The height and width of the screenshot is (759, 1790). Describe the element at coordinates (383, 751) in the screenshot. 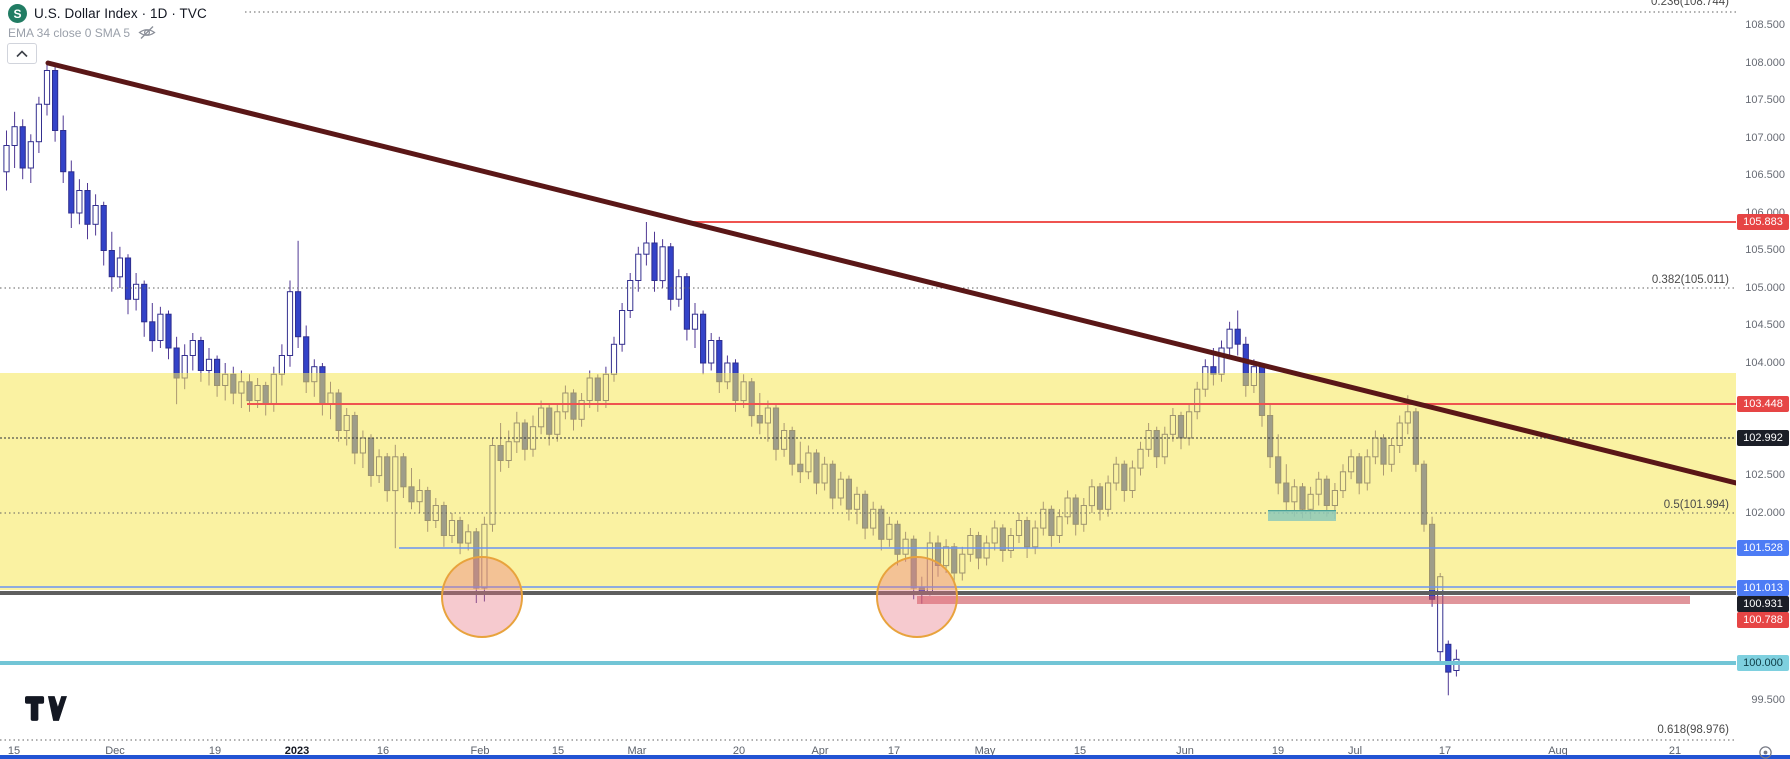

I see `time-tick-label: 16` at that location.